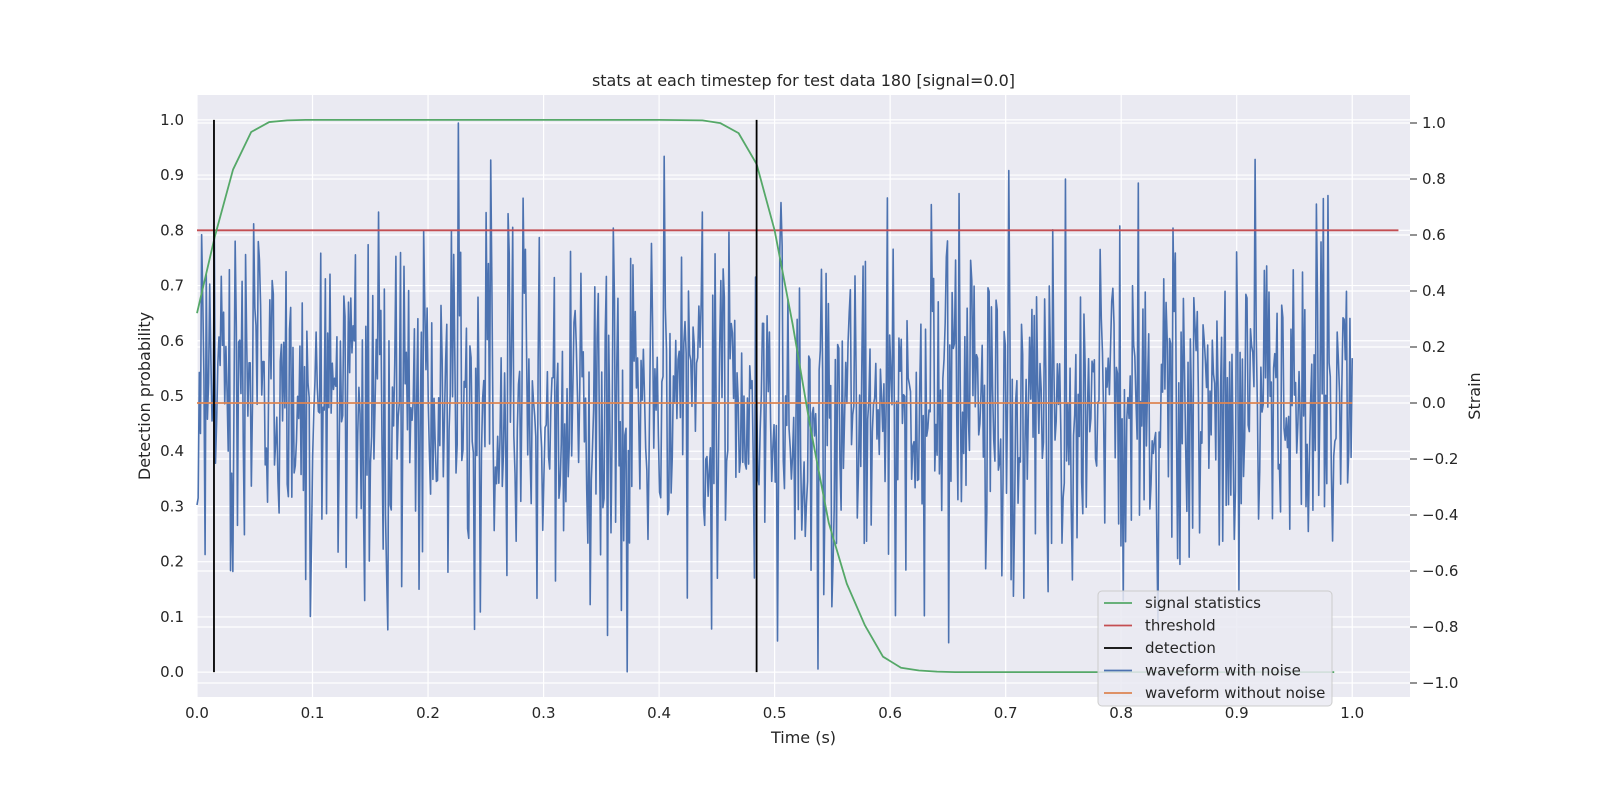 Image resolution: width=1600 pixels, height=804 pixels. What do you see at coordinates (144, 396) in the screenshot?
I see `y-axis-label: Detection probability` at bounding box center [144, 396].